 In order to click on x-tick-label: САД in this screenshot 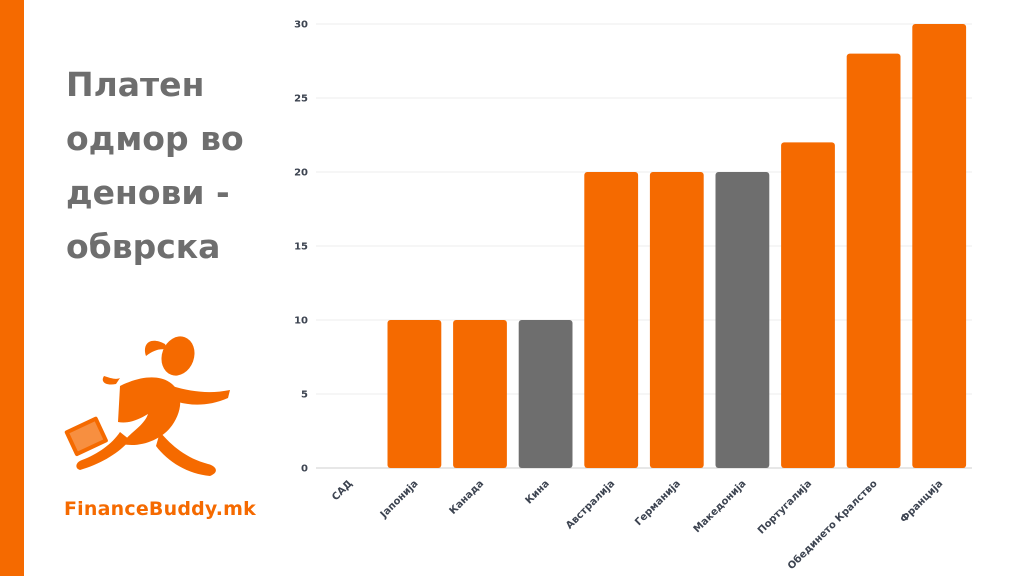, I will do `click(342, 490)`.